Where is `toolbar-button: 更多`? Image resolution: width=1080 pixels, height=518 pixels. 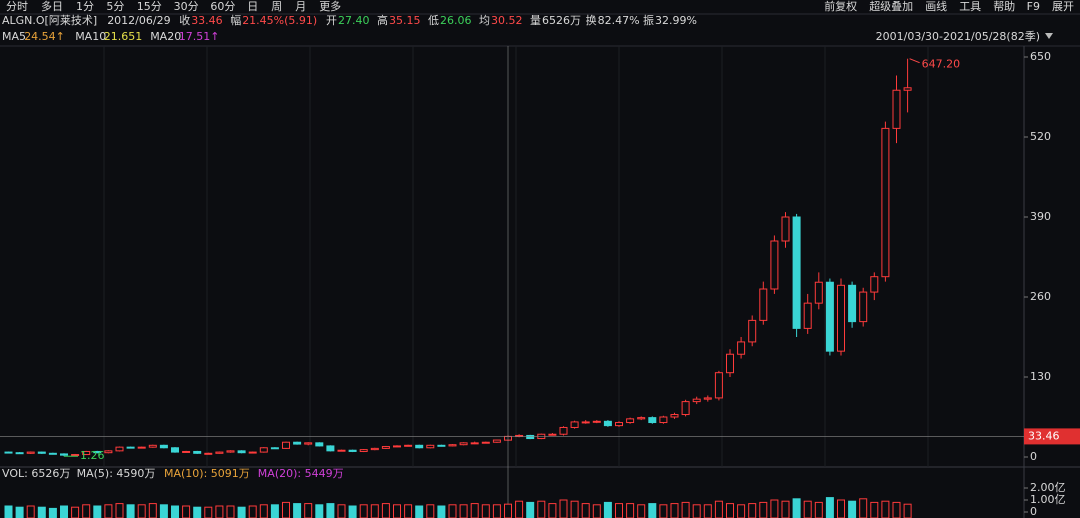 toolbar-button: 更多 is located at coordinates (330, 6).